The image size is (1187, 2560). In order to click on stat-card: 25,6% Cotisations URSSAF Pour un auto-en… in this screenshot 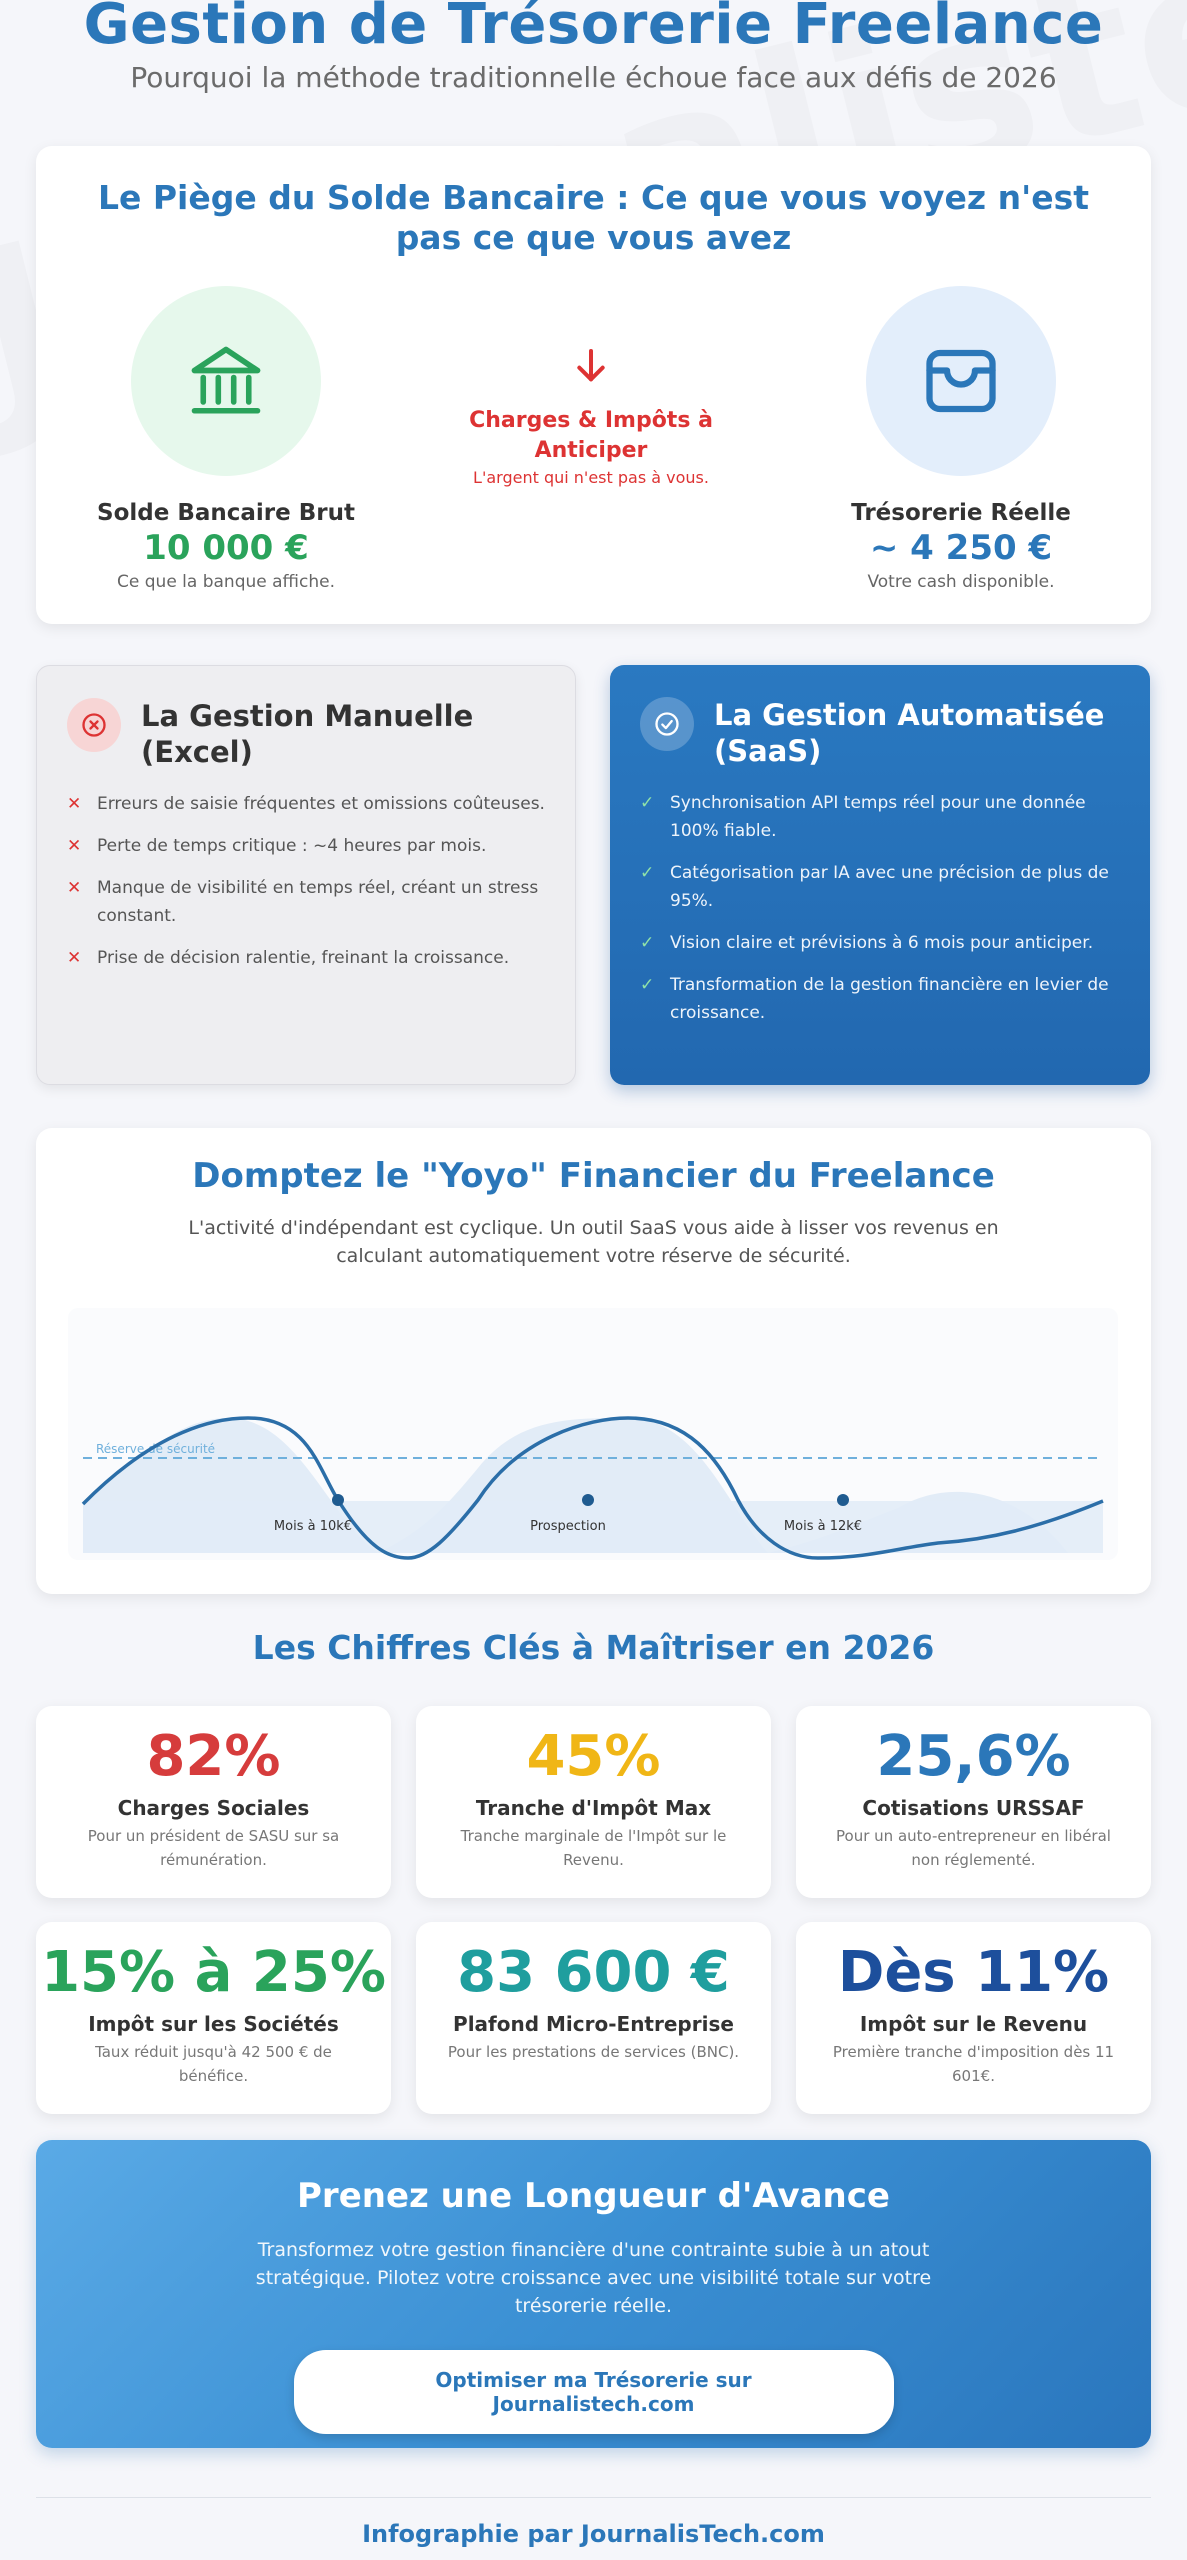, I will do `click(973, 1802)`.